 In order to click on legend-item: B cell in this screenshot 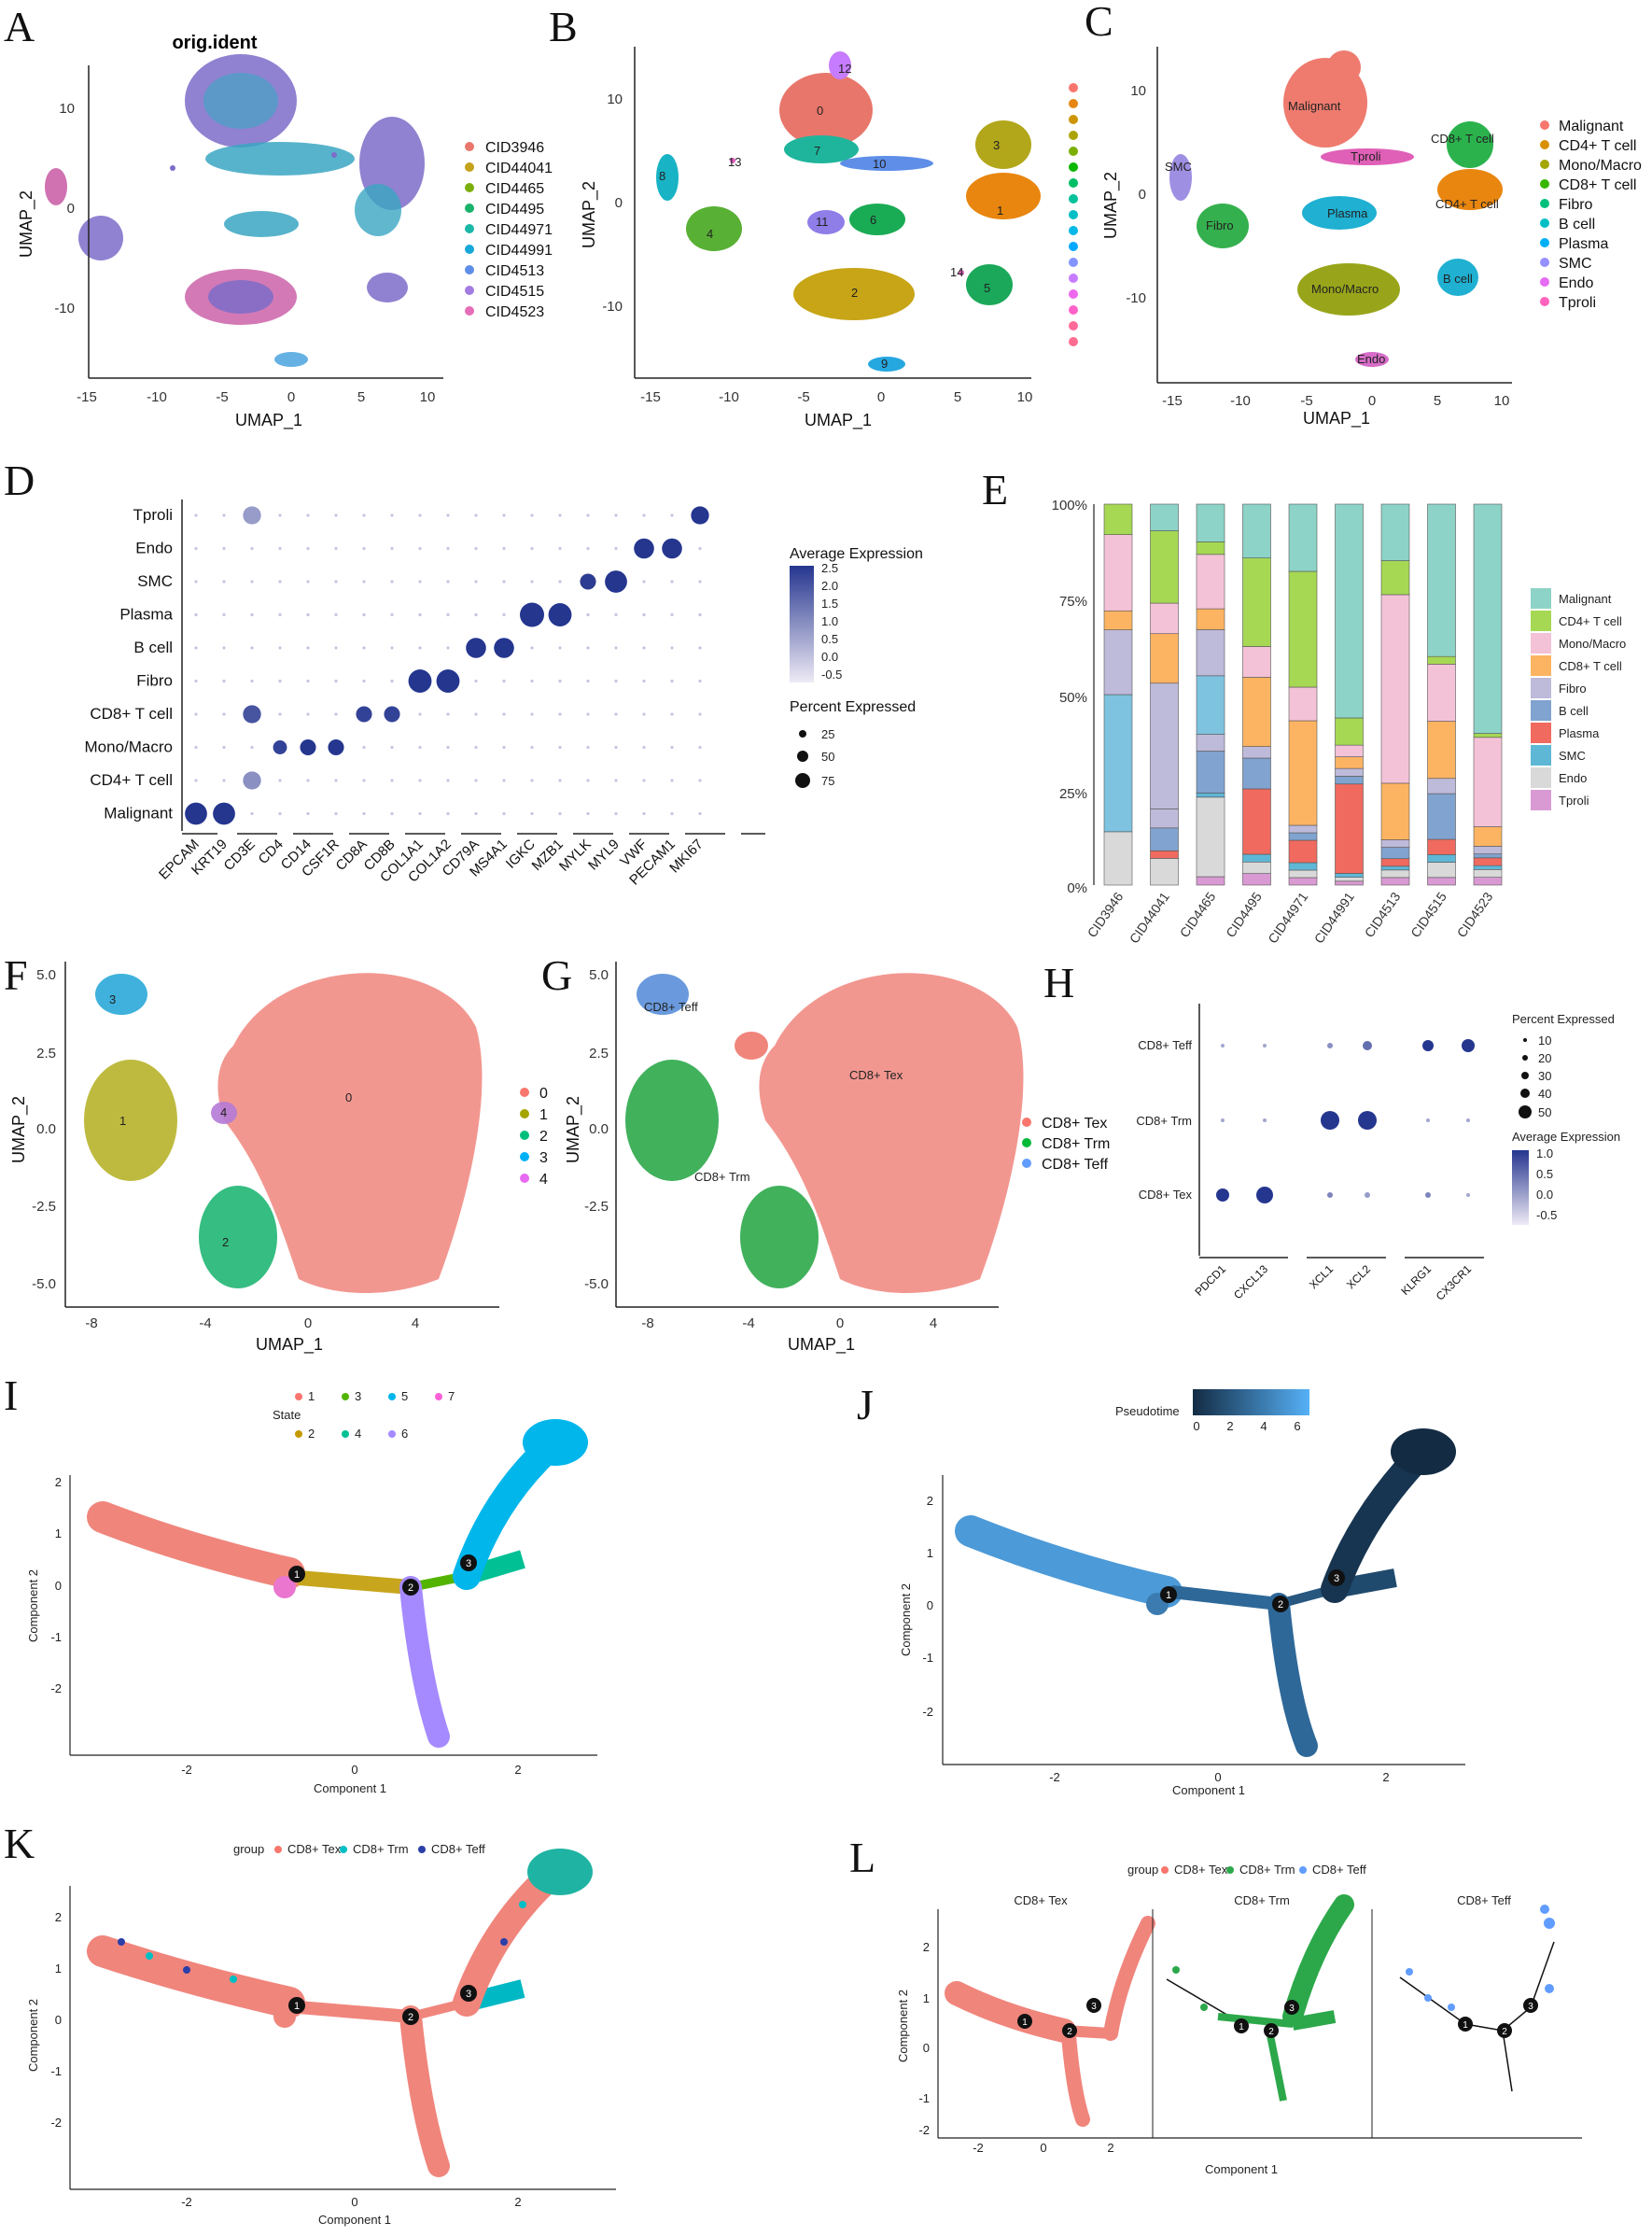, I will do `click(1574, 711)`.